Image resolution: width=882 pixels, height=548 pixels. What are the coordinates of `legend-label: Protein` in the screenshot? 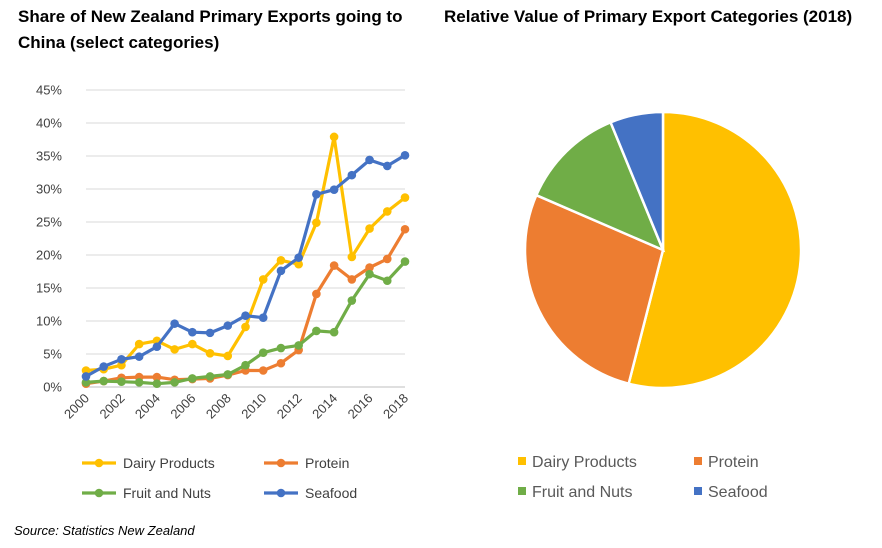 It's located at (327, 463).